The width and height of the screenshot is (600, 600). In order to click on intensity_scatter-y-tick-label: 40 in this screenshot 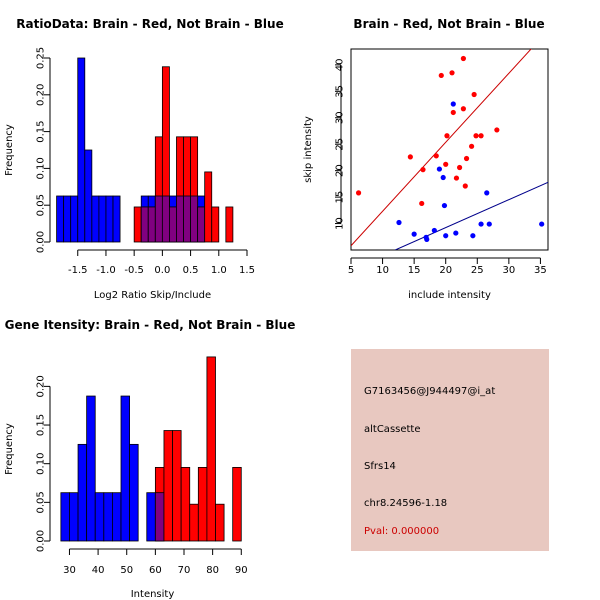, I will do `click(340, 65)`.